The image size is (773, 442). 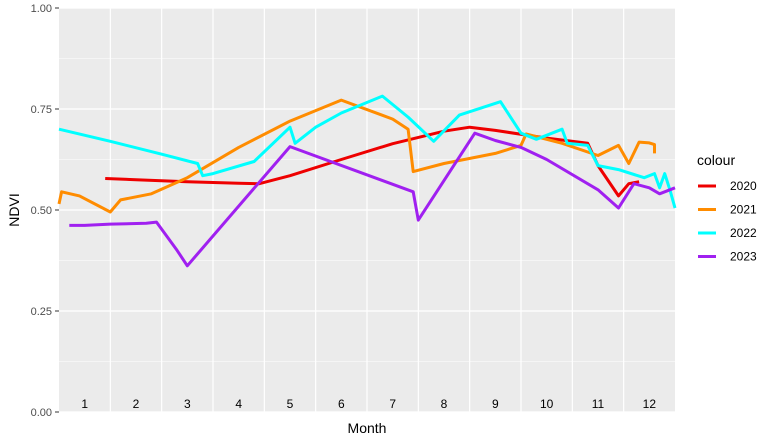 I want to click on y-axis-ticks, so click(x=57, y=210).